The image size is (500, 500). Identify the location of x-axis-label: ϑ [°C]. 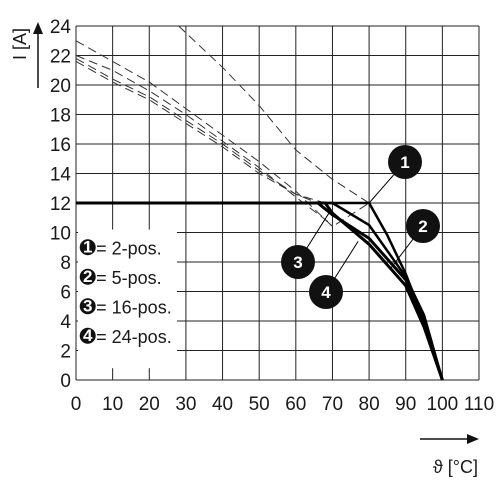
(455, 467).